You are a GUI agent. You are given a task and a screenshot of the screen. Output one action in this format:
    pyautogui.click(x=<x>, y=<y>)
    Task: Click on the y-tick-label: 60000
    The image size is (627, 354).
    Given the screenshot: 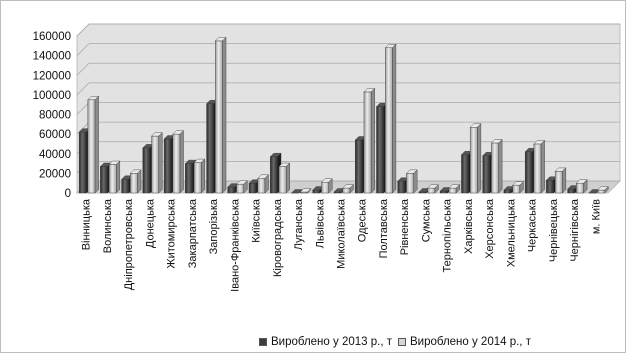 What is the action you would take?
    pyautogui.click(x=55, y=135)
    